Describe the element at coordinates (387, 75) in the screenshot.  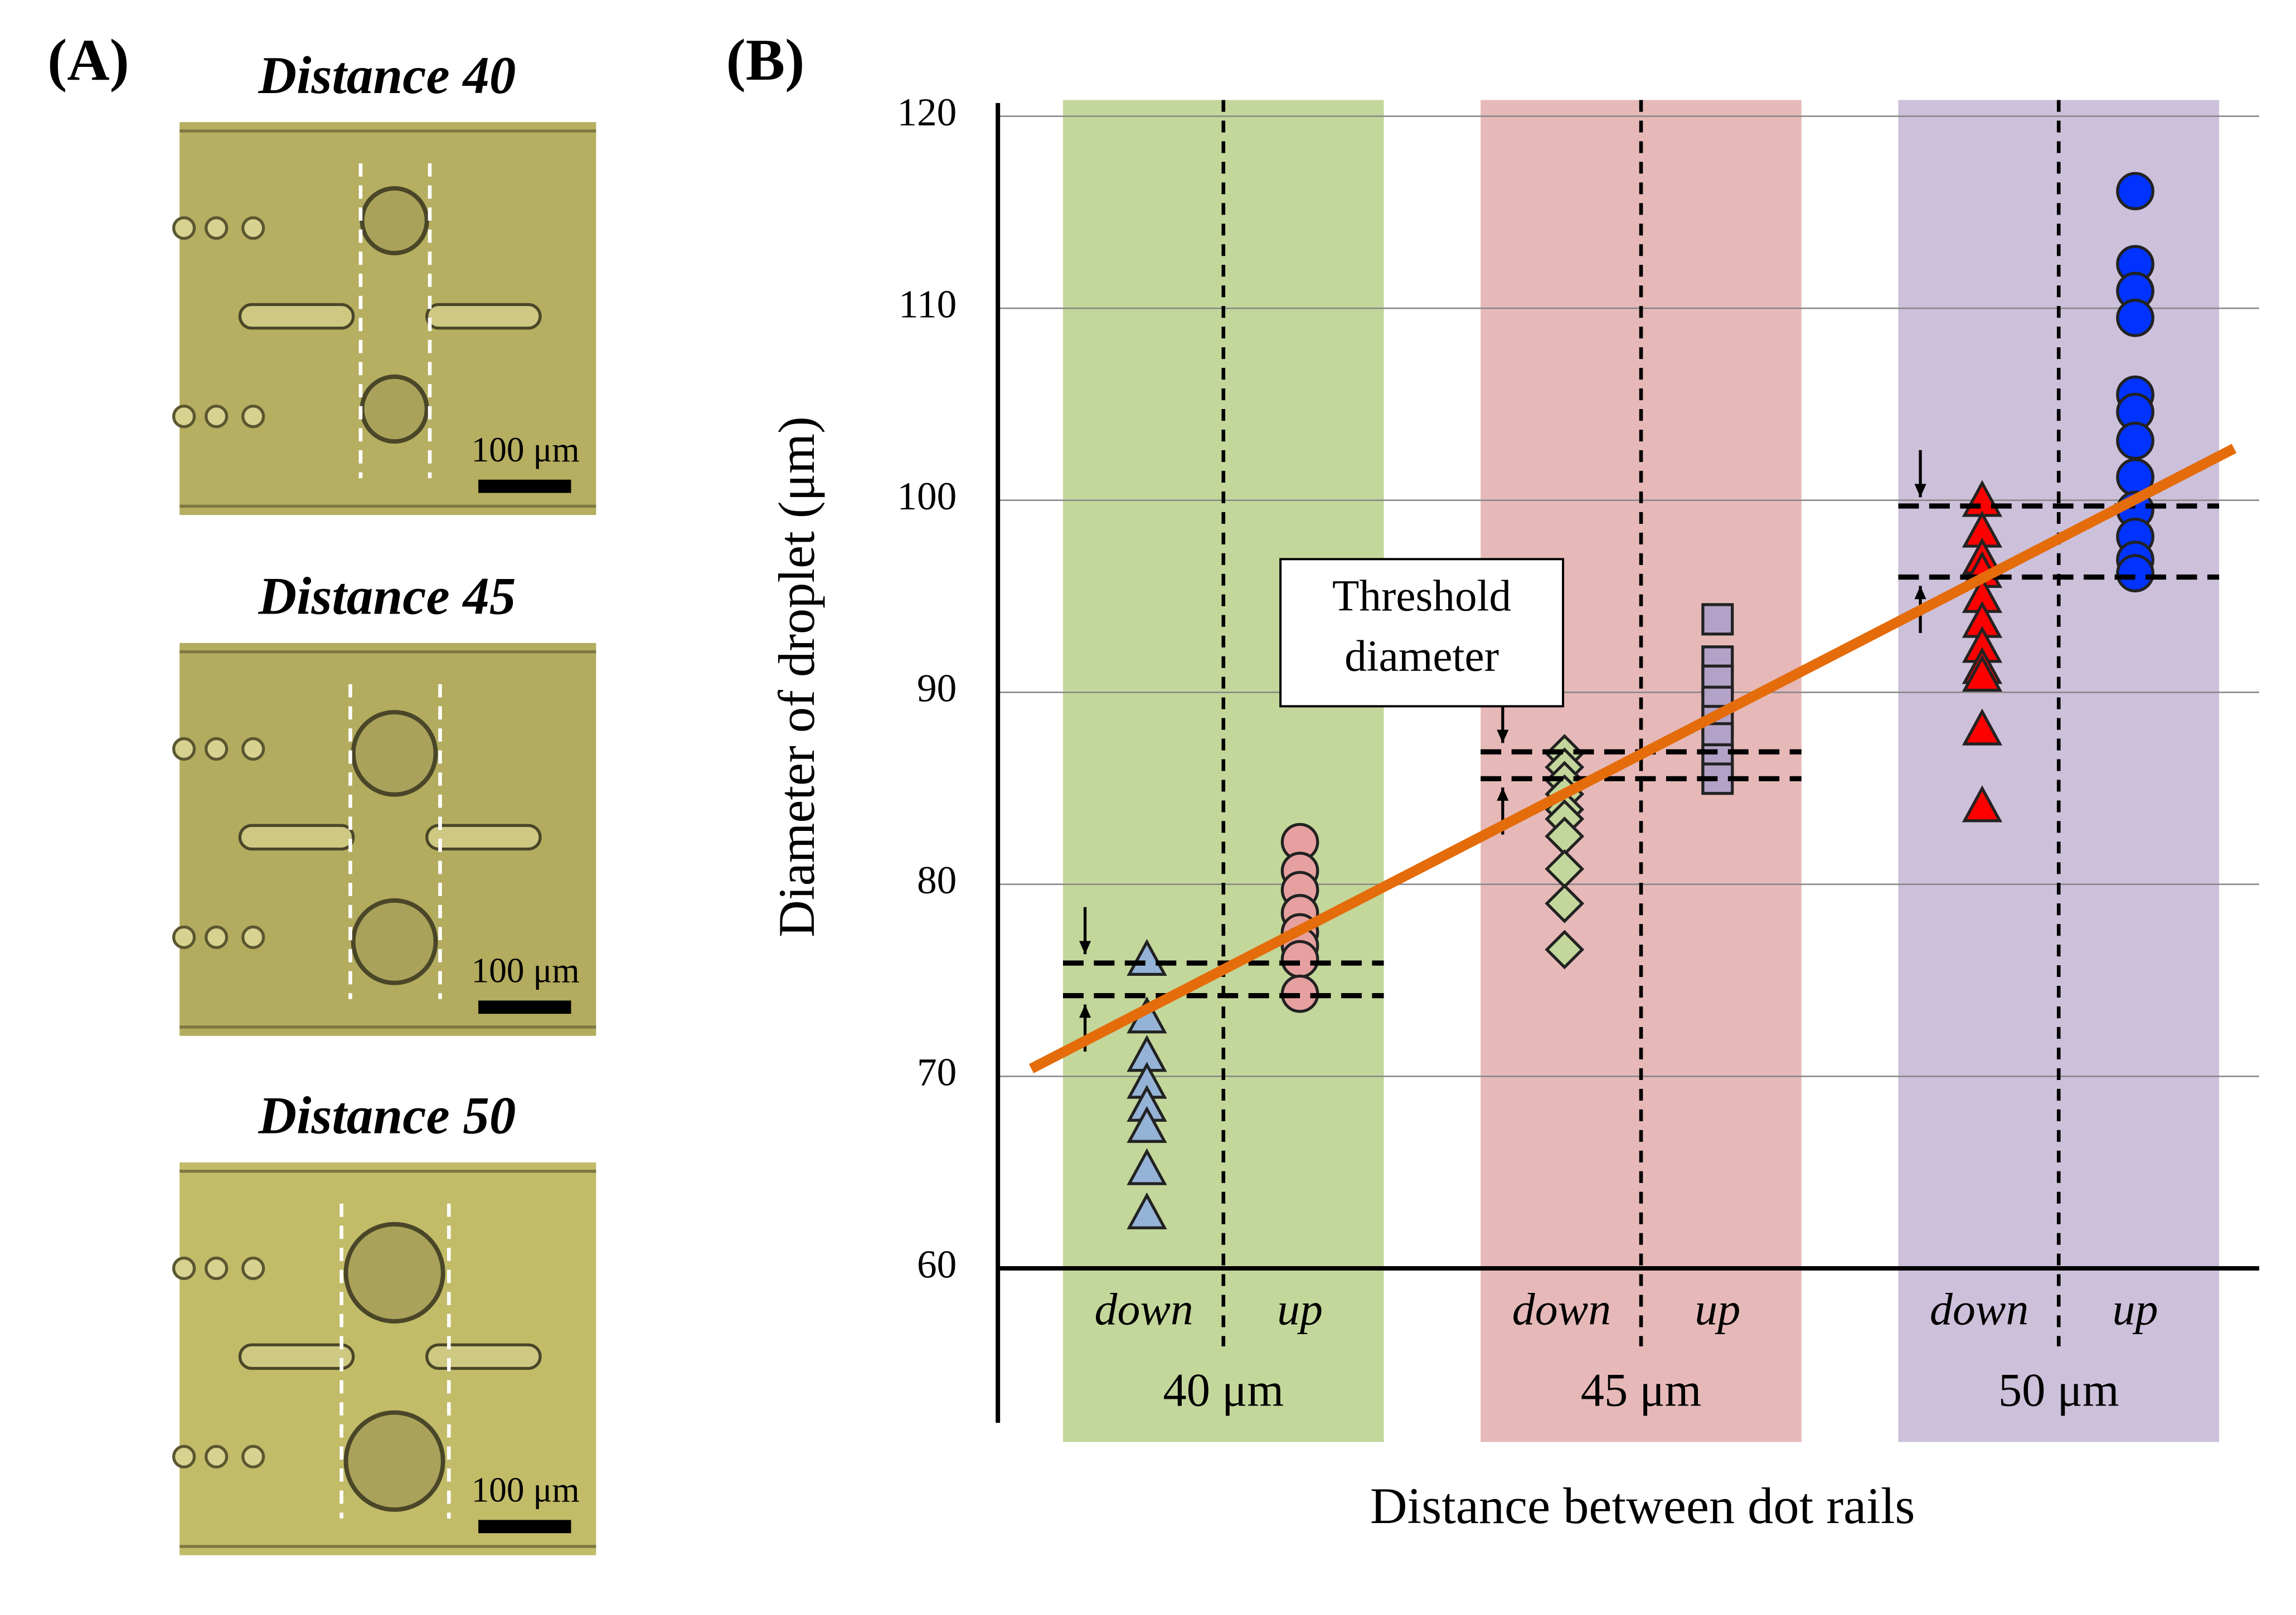
I see `image-title: Distance 40` at that location.